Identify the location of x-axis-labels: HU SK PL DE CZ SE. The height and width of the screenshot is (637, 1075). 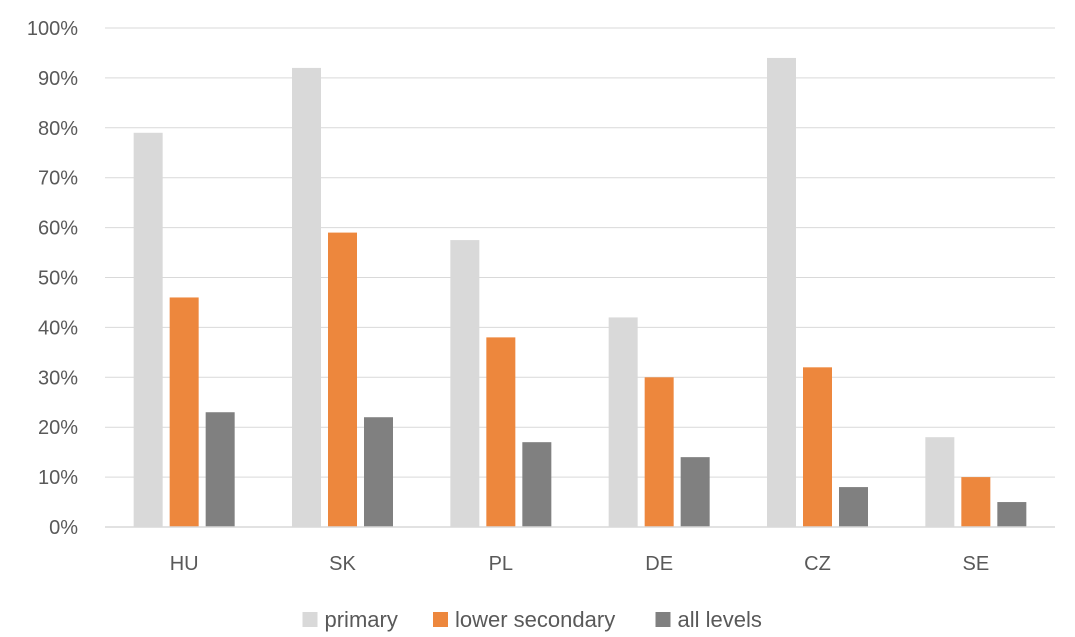
(579, 564).